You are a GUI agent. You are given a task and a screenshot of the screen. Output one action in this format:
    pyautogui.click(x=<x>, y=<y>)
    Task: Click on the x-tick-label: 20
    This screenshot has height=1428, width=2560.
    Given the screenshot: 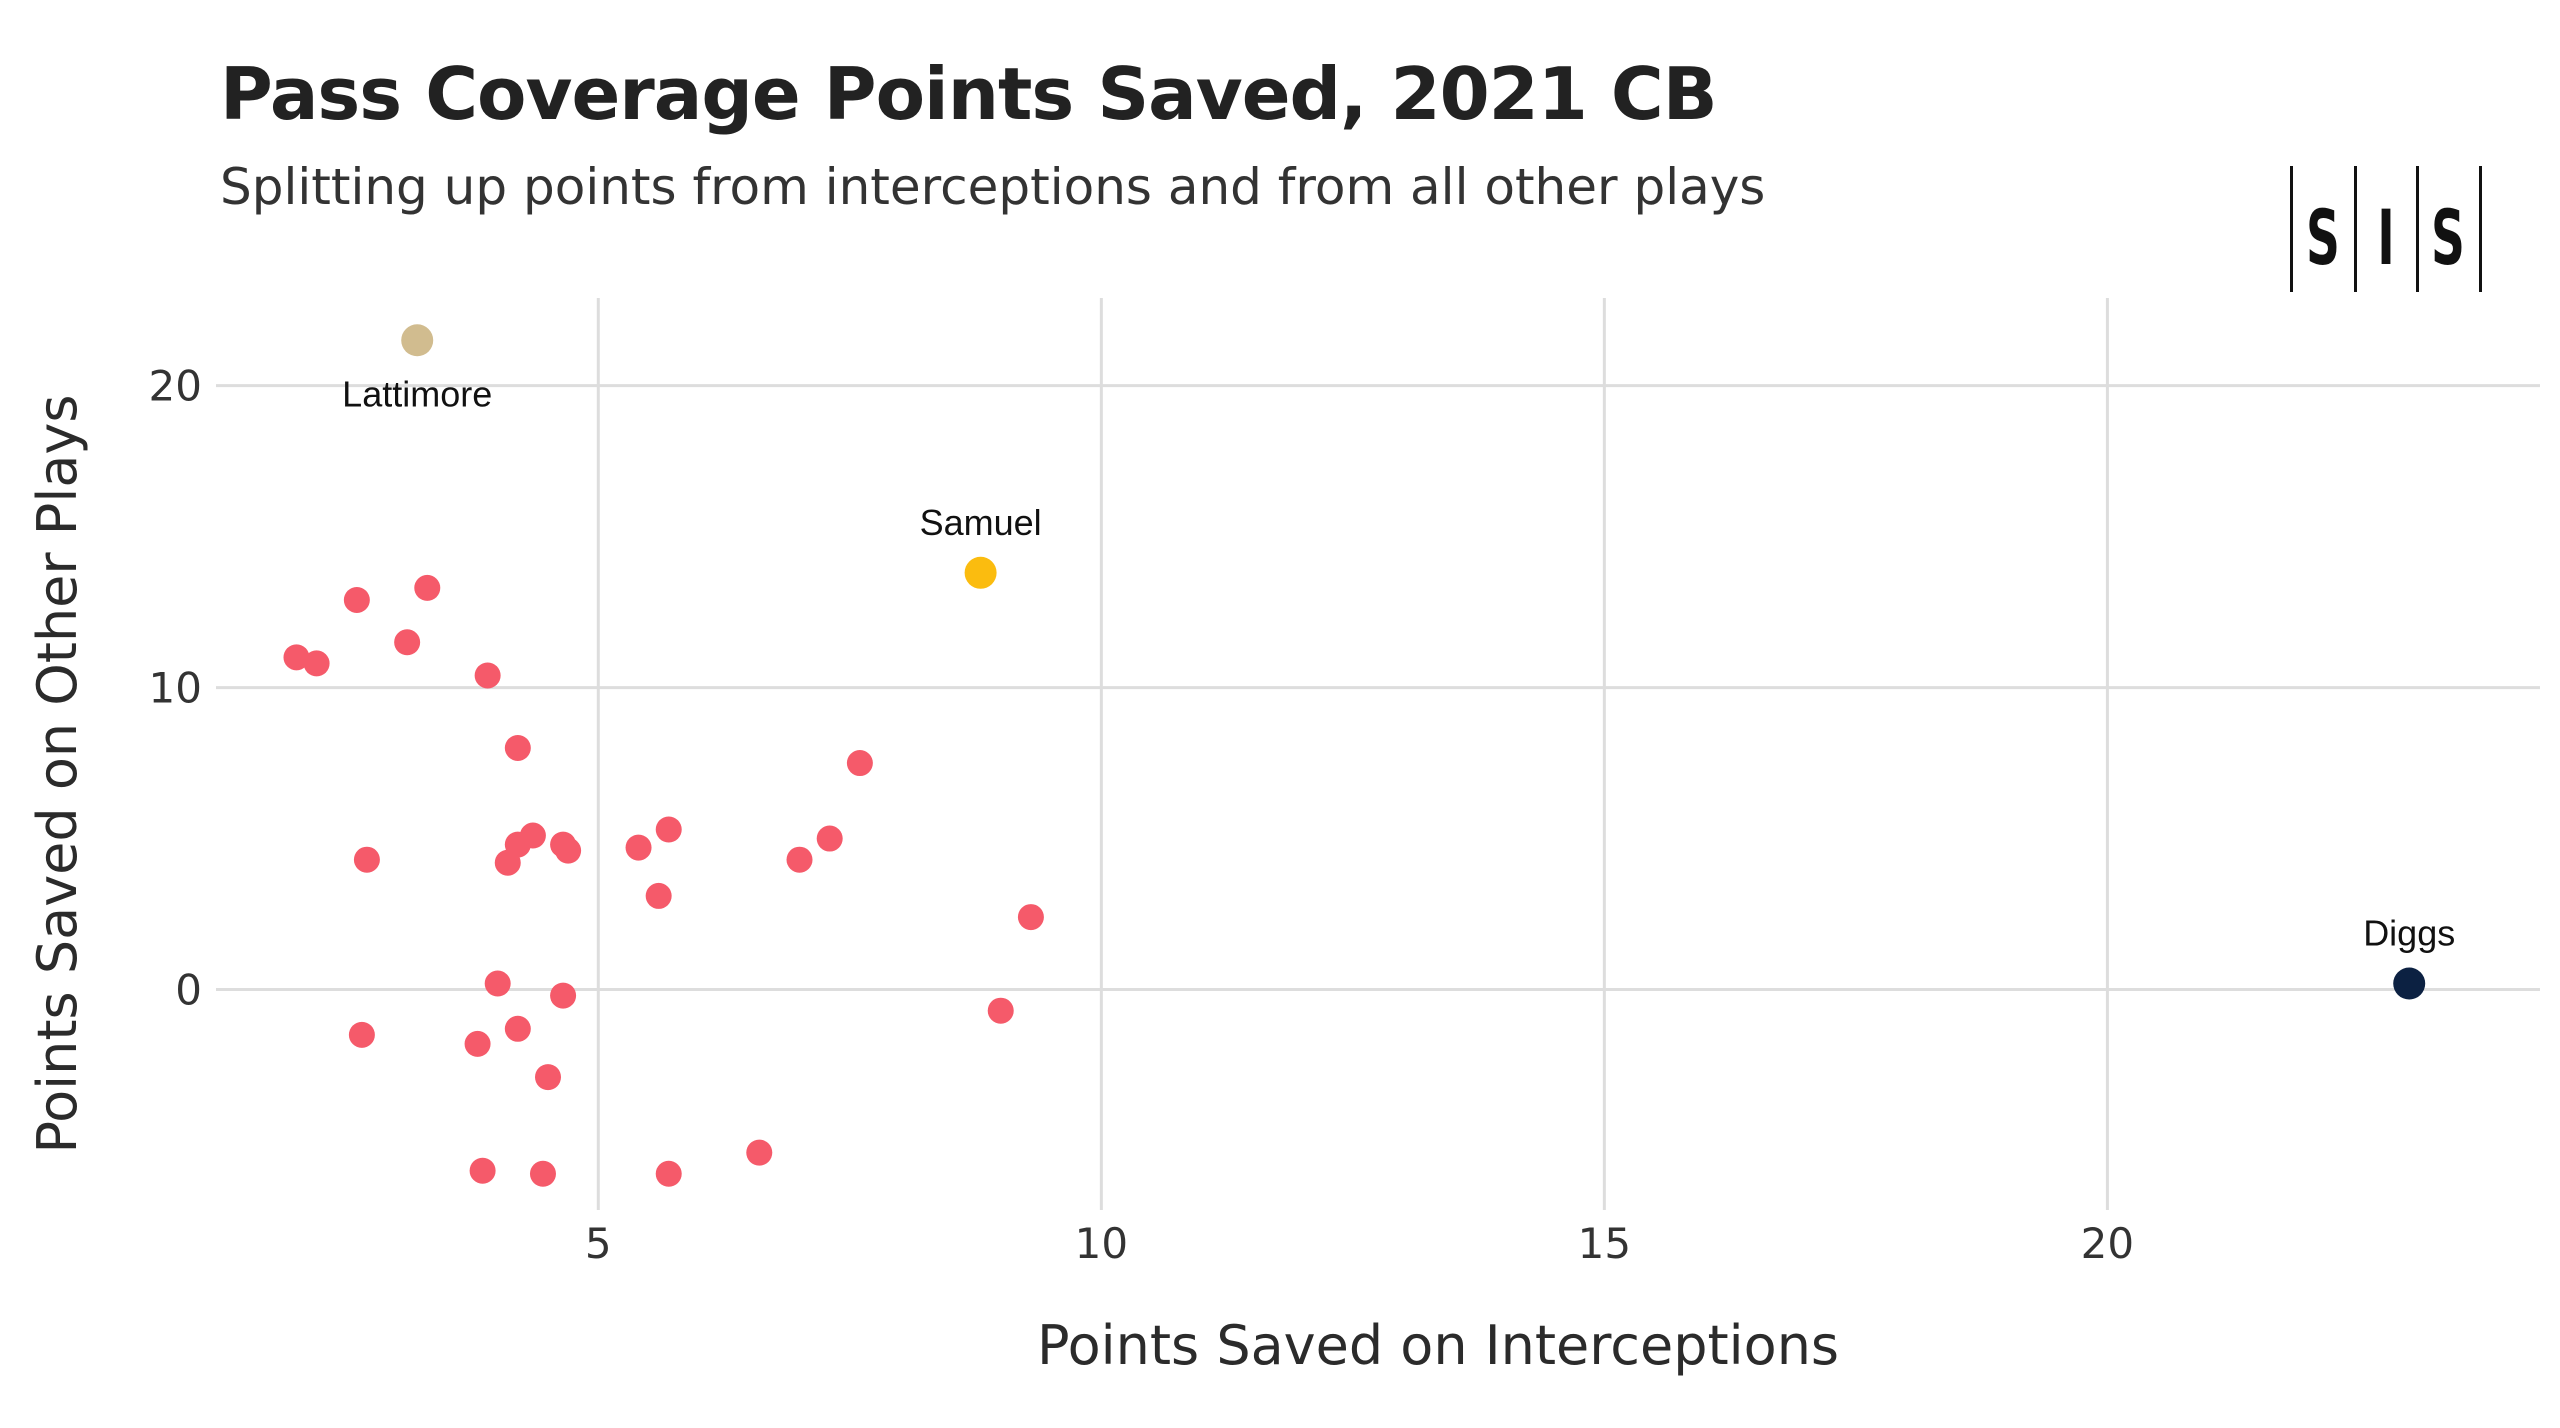 What is the action you would take?
    pyautogui.click(x=2107, y=1243)
    